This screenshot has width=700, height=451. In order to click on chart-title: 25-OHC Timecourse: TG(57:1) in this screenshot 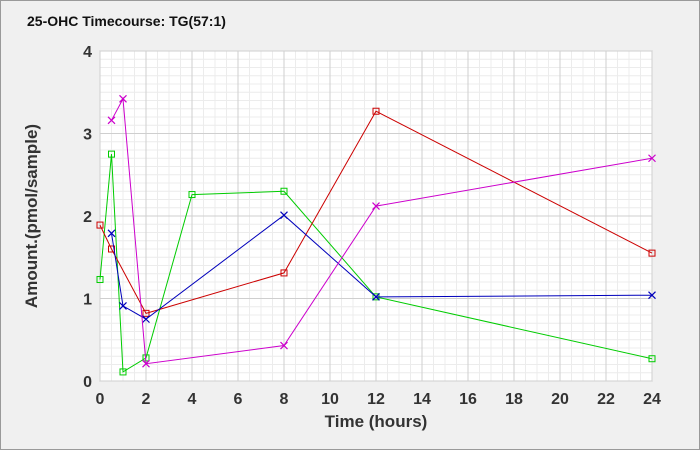, I will do `click(126, 21)`.